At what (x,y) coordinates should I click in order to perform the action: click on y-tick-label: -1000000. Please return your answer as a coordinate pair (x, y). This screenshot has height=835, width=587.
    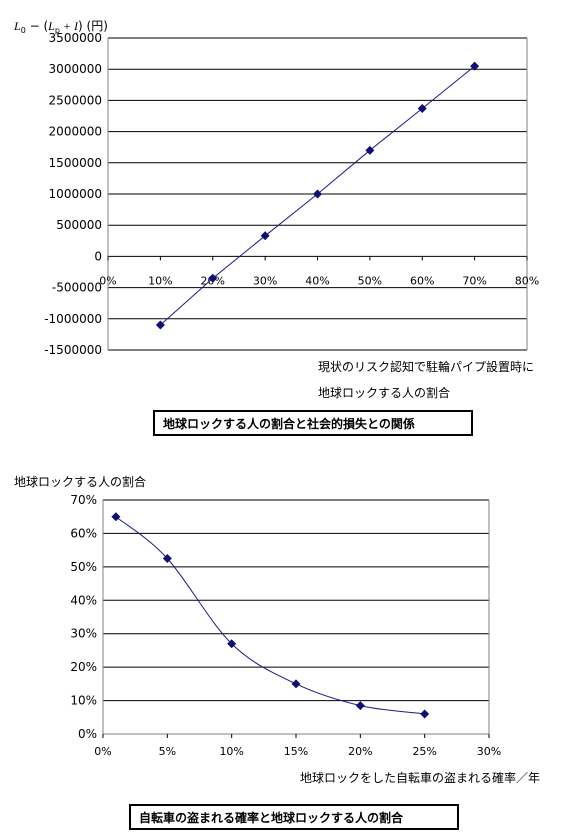
    Looking at the image, I should click on (73, 319).